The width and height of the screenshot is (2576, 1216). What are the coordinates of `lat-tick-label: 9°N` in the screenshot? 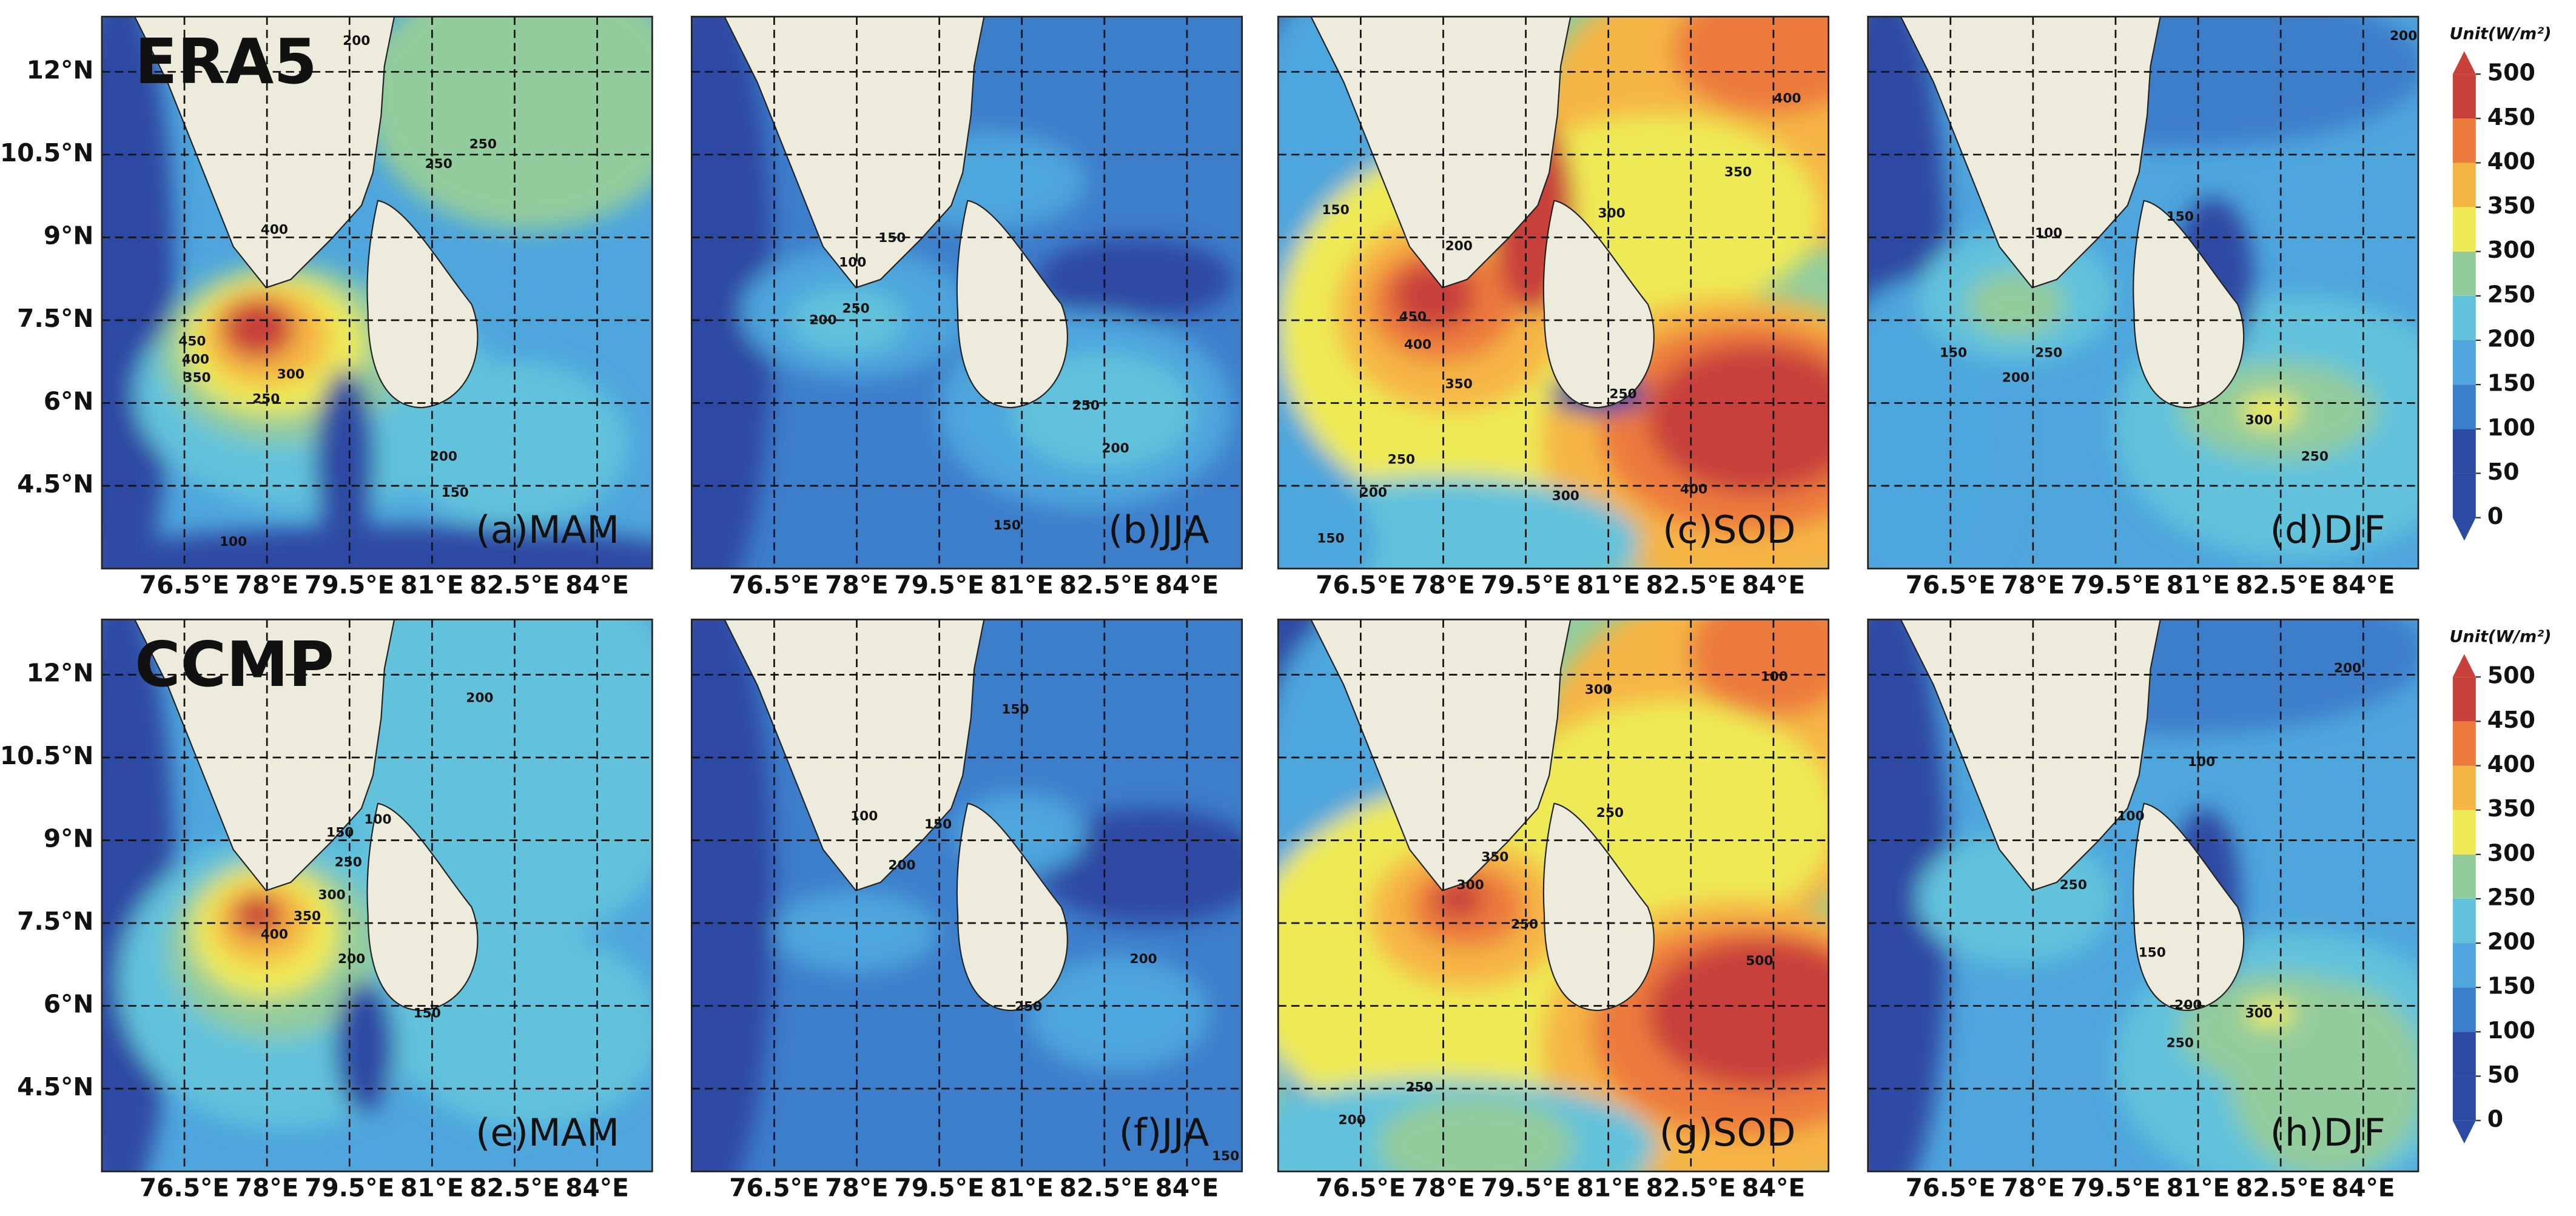 It's located at (69, 838).